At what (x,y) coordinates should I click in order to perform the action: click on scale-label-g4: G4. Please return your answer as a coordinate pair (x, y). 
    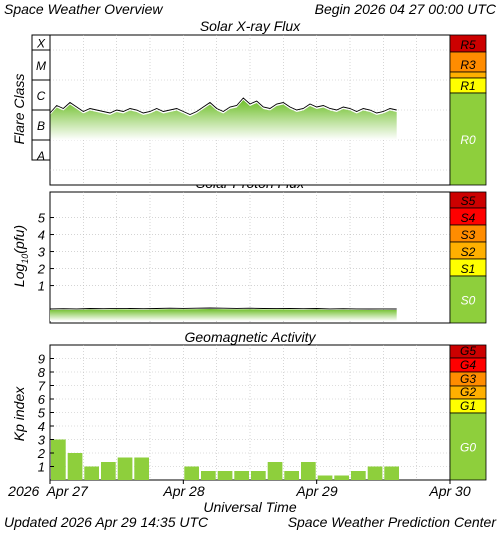
    Looking at the image, I should click on (468, 365).